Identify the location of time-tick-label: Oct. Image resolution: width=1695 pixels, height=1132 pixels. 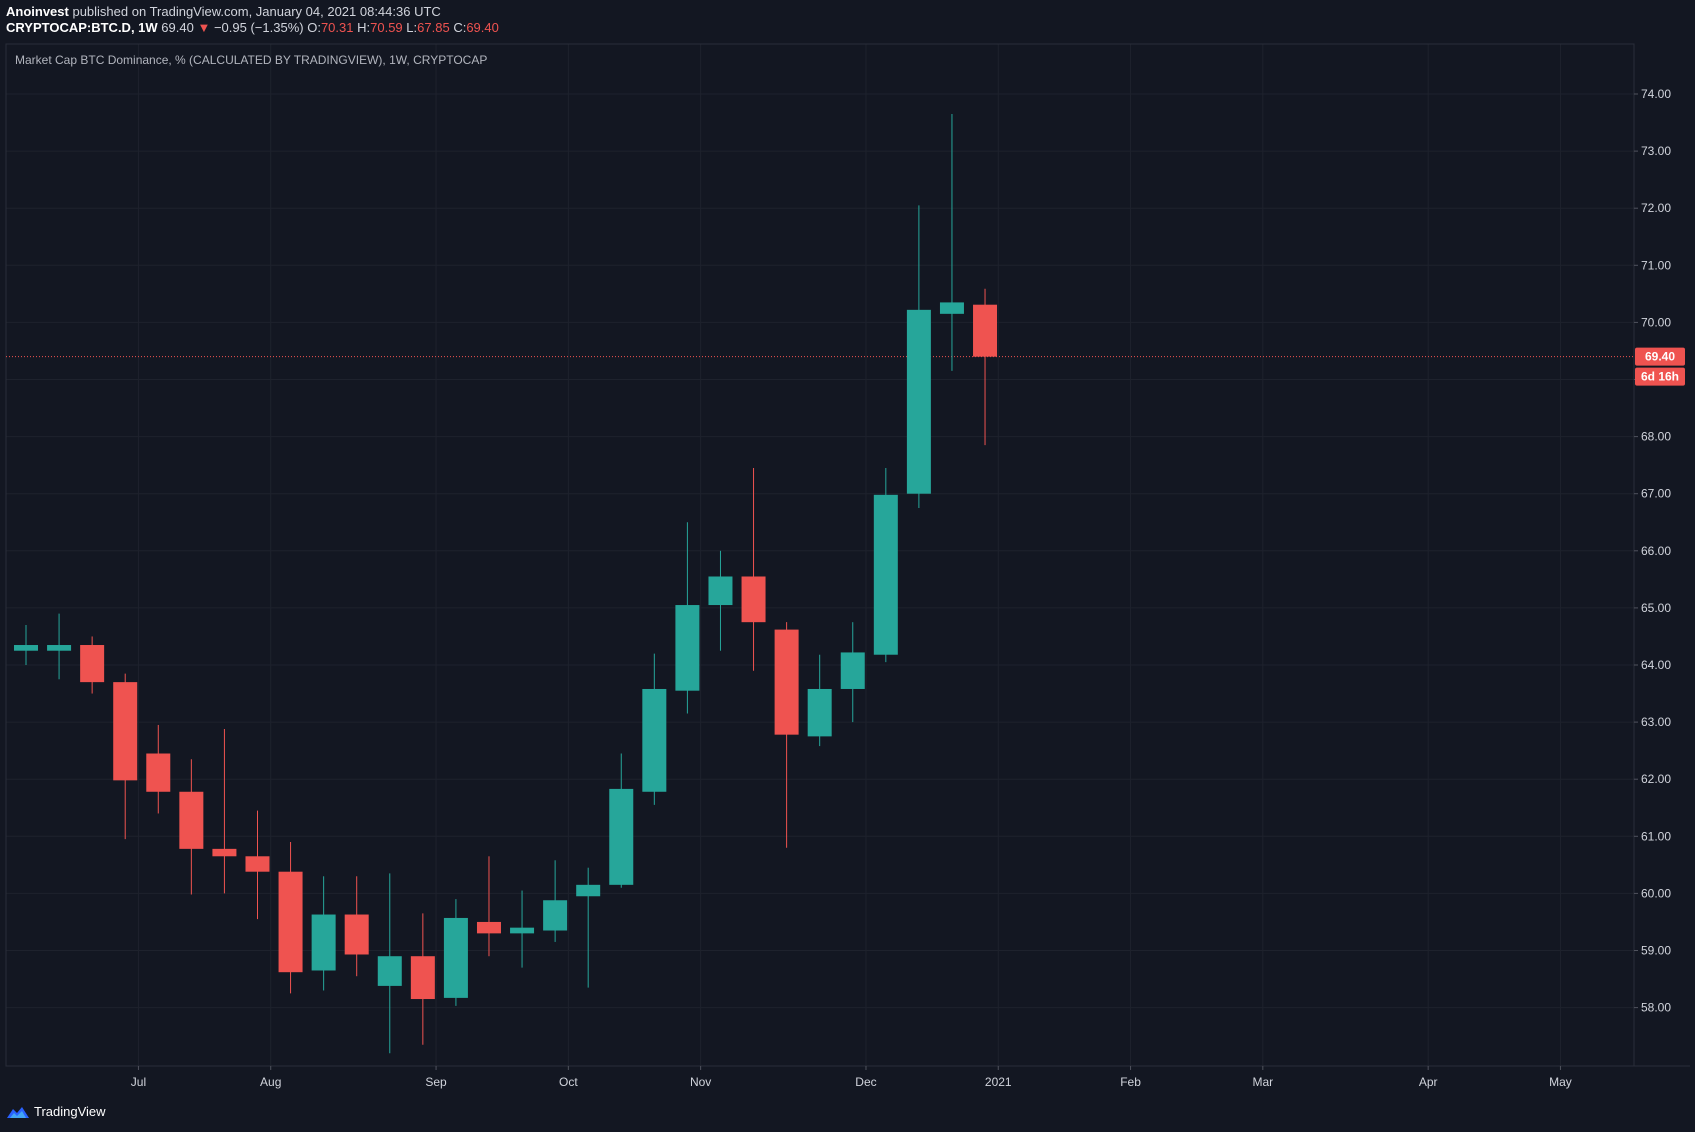
(568, 1082).